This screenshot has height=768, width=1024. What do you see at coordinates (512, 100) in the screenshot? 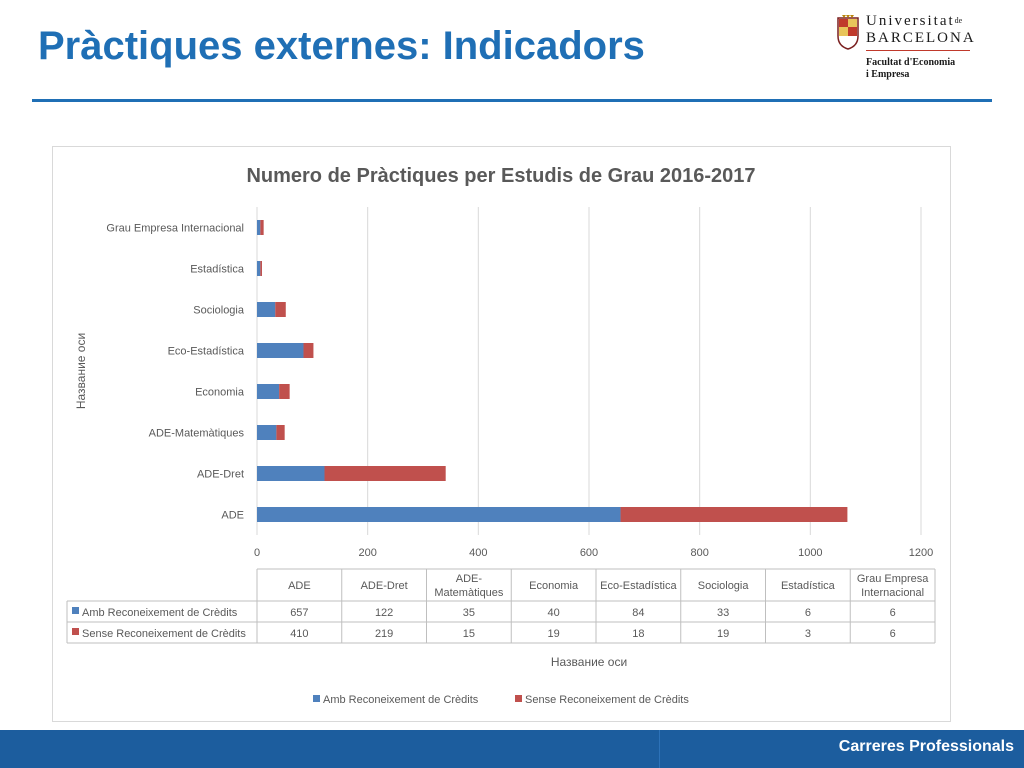
I see `title-divider` at bounding box center [512, 100].